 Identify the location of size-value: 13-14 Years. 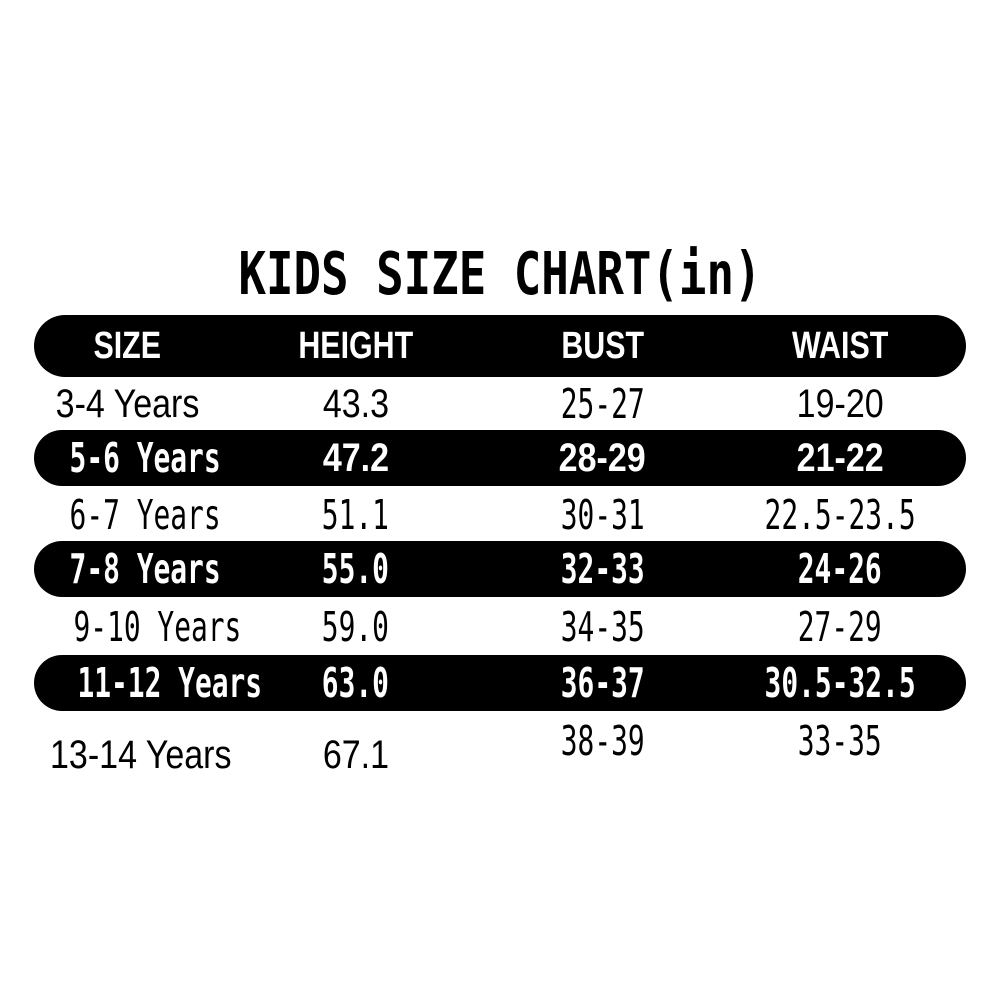
(141, 755).